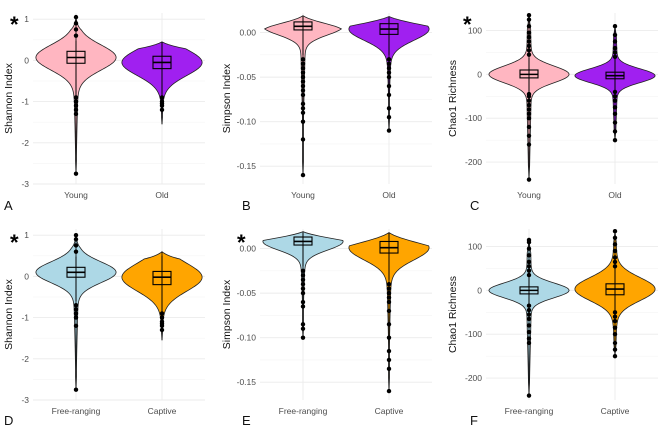 Image resolution: width=669 pixels, height=434 pixels. What do you see at coordinates (473, 118) in the screenshot?
I see `y-tick-label: -100` at bounding box center [473, 118].